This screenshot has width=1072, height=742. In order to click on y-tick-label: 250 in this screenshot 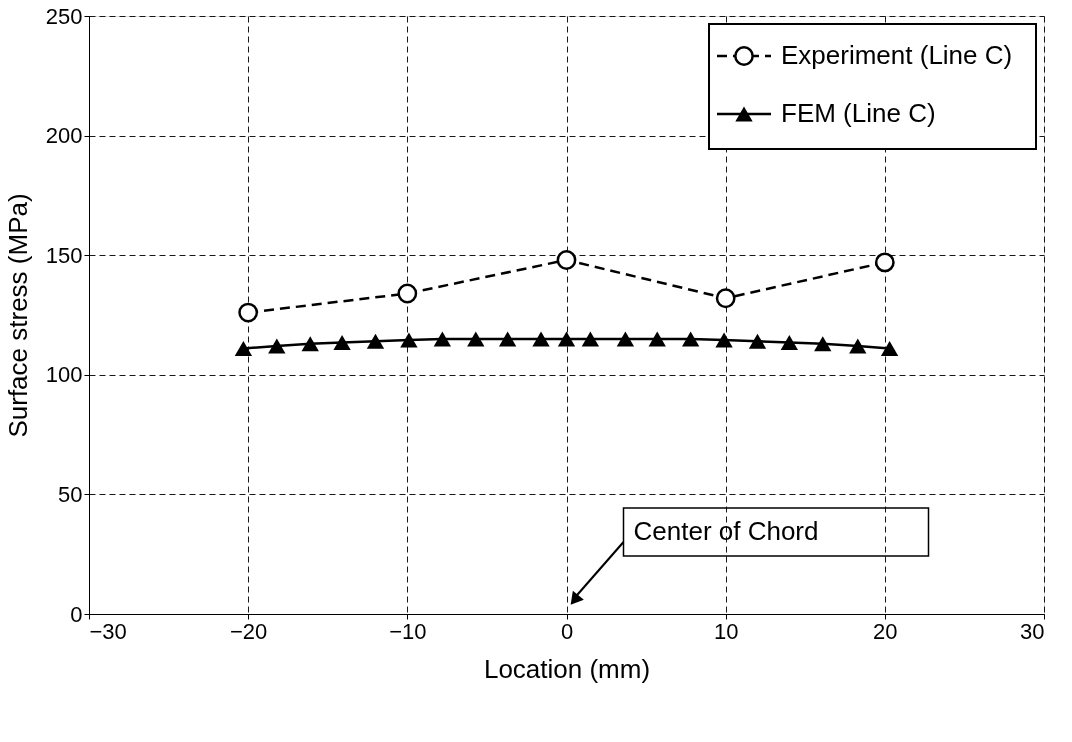, I will do `click(64, 16)`.